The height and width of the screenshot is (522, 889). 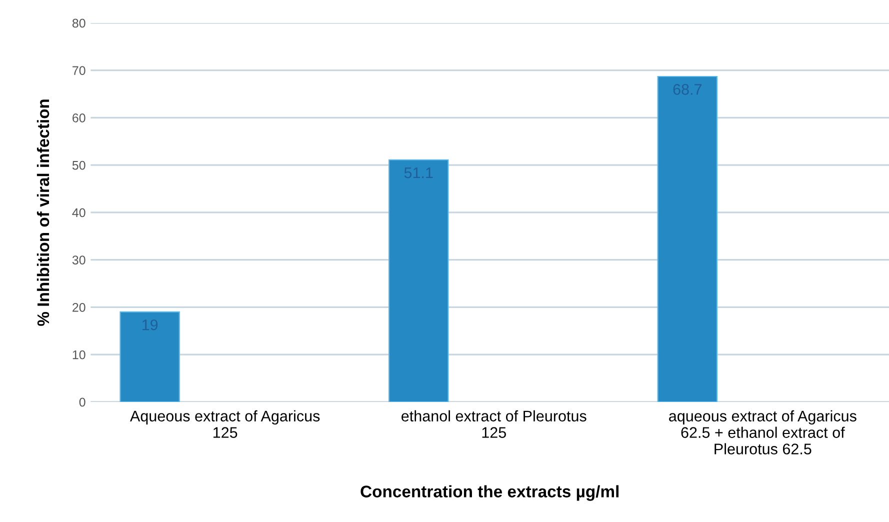 What do you see at coordinates (762, 432) in the screenshot?
I see `x-tick-label: aqueous extract of Agaricus 62.5 + ethanol extract of Pleurotus 62.5` at bounding box center [762, 432].